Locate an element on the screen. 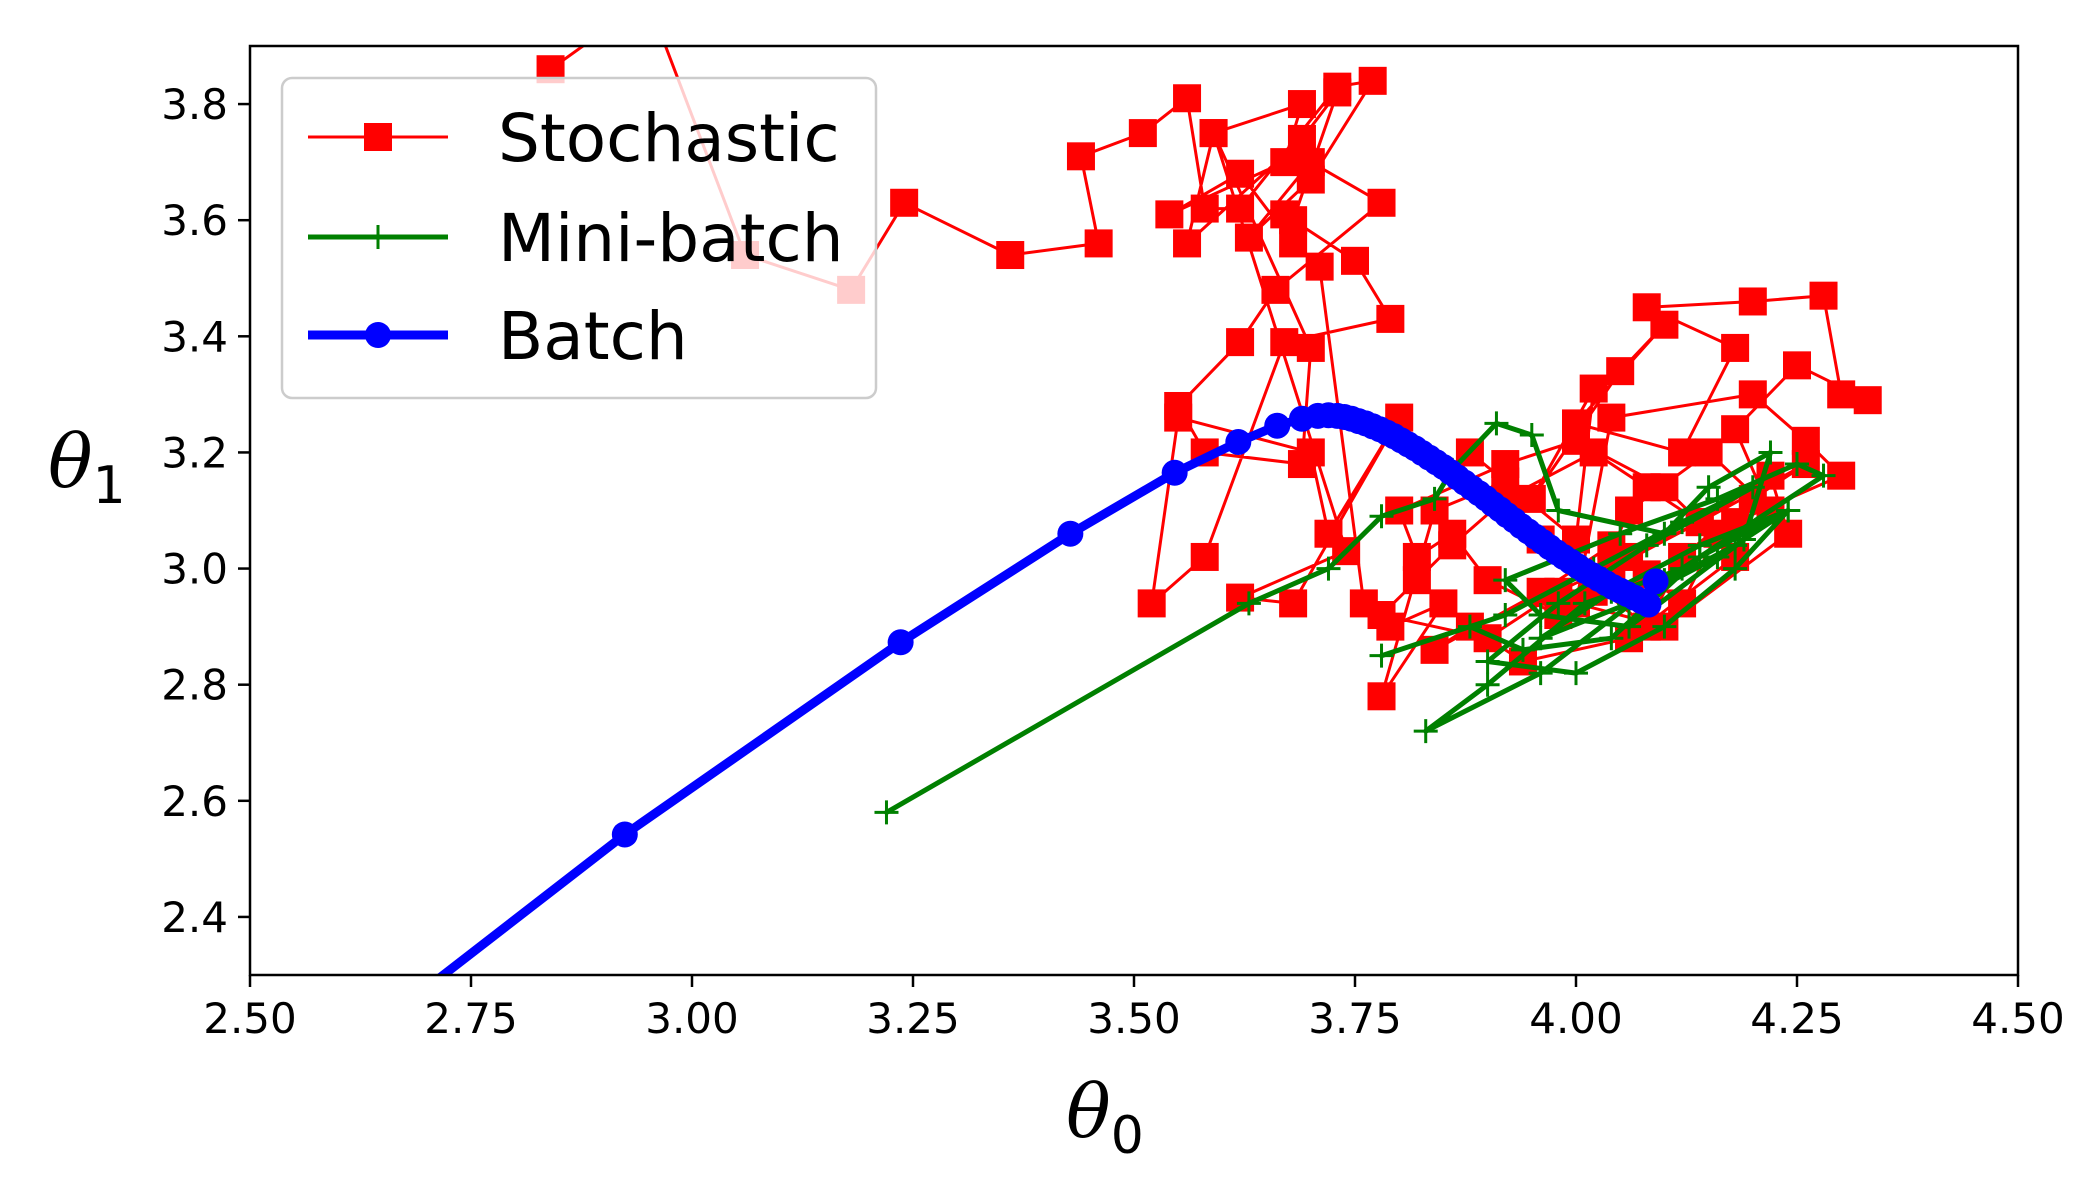  y-axis-label-sub: 1 is located at coordinates (109, 486).